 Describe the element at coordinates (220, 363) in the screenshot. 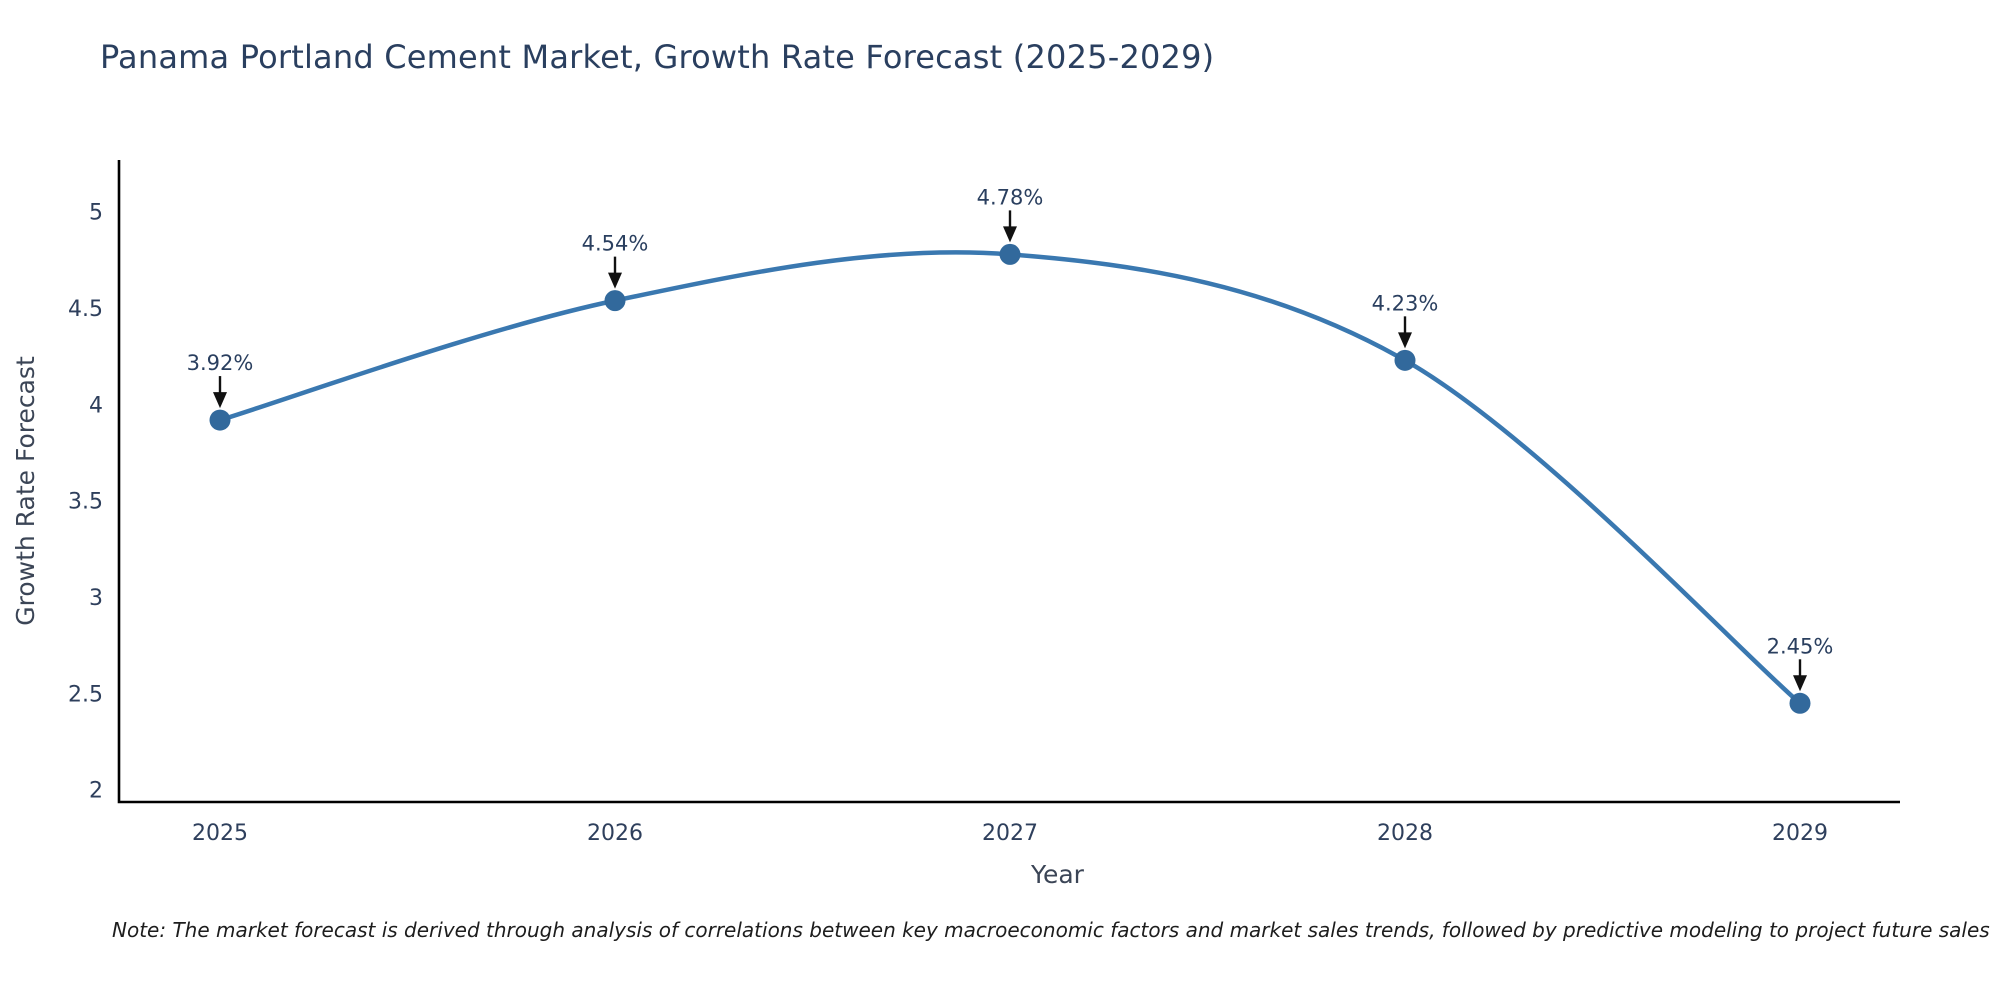

I see `annotation-label-2025: 3.92%` at that location.